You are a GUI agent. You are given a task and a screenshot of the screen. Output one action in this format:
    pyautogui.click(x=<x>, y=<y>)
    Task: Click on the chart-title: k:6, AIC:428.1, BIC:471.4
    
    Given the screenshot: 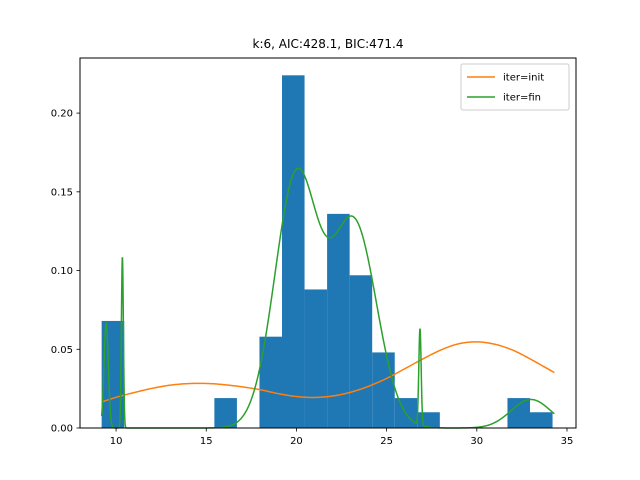 What is the action you would take?
    pyautogui.click(x=328, y=44)
    